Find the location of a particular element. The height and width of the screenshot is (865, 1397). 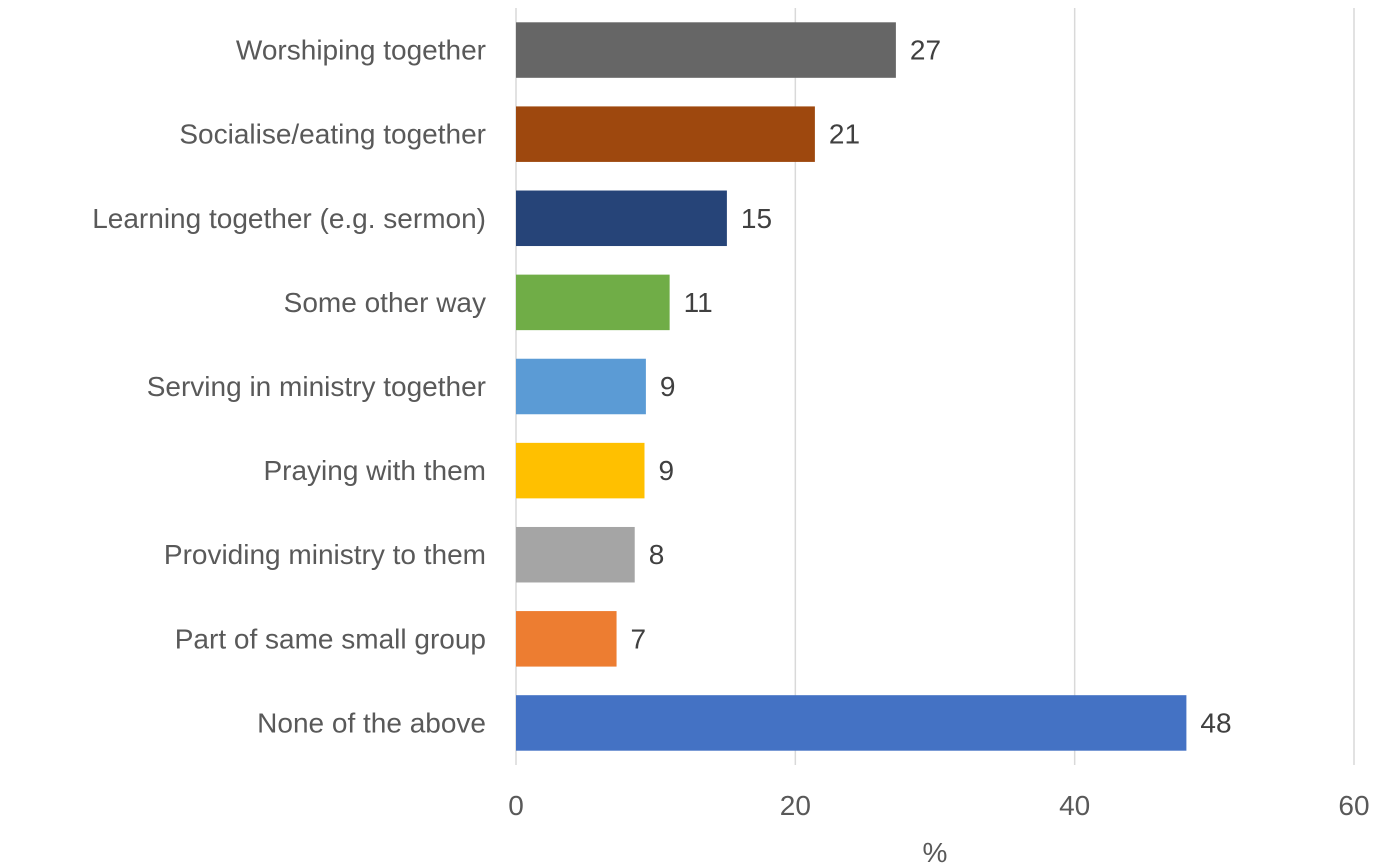

x-tick-label: 0 is located at coordinates (516, 805).